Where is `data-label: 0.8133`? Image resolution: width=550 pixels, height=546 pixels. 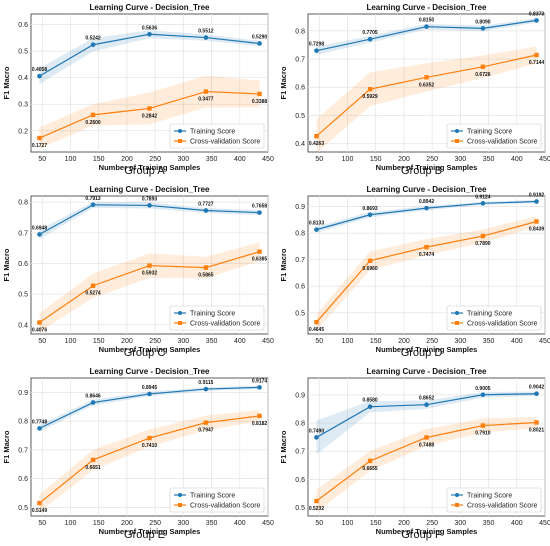
data-label: 0.8133 is located at coordinates (317, 224).